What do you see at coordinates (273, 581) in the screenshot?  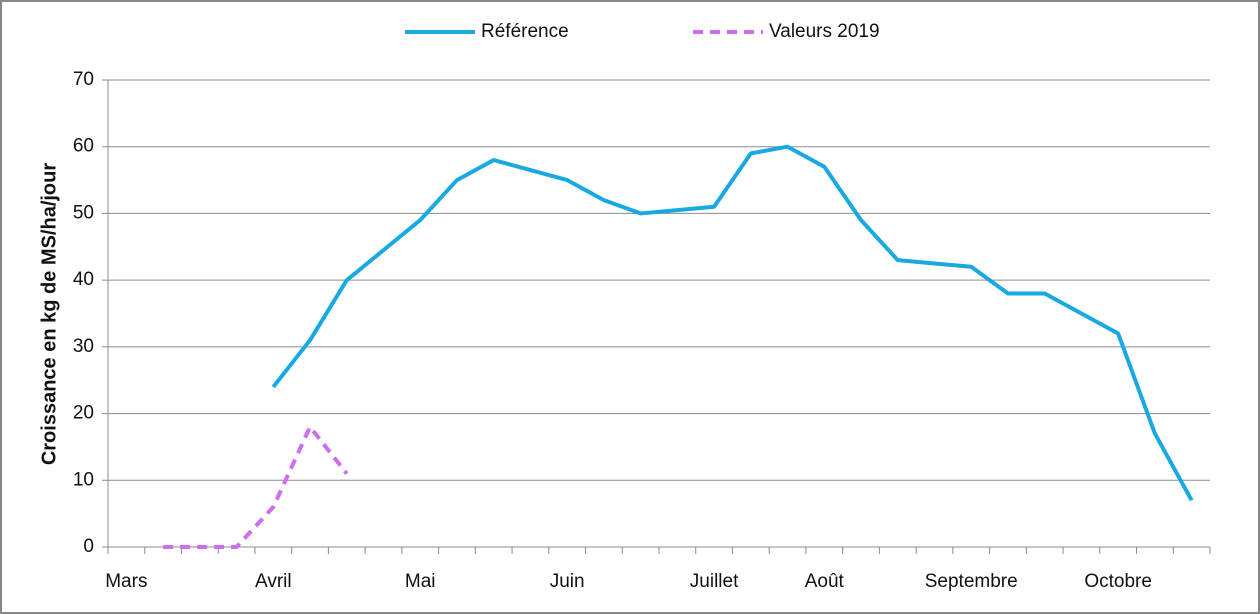 I see `x-tick-label: Avril` at bounding box center [273, 581].